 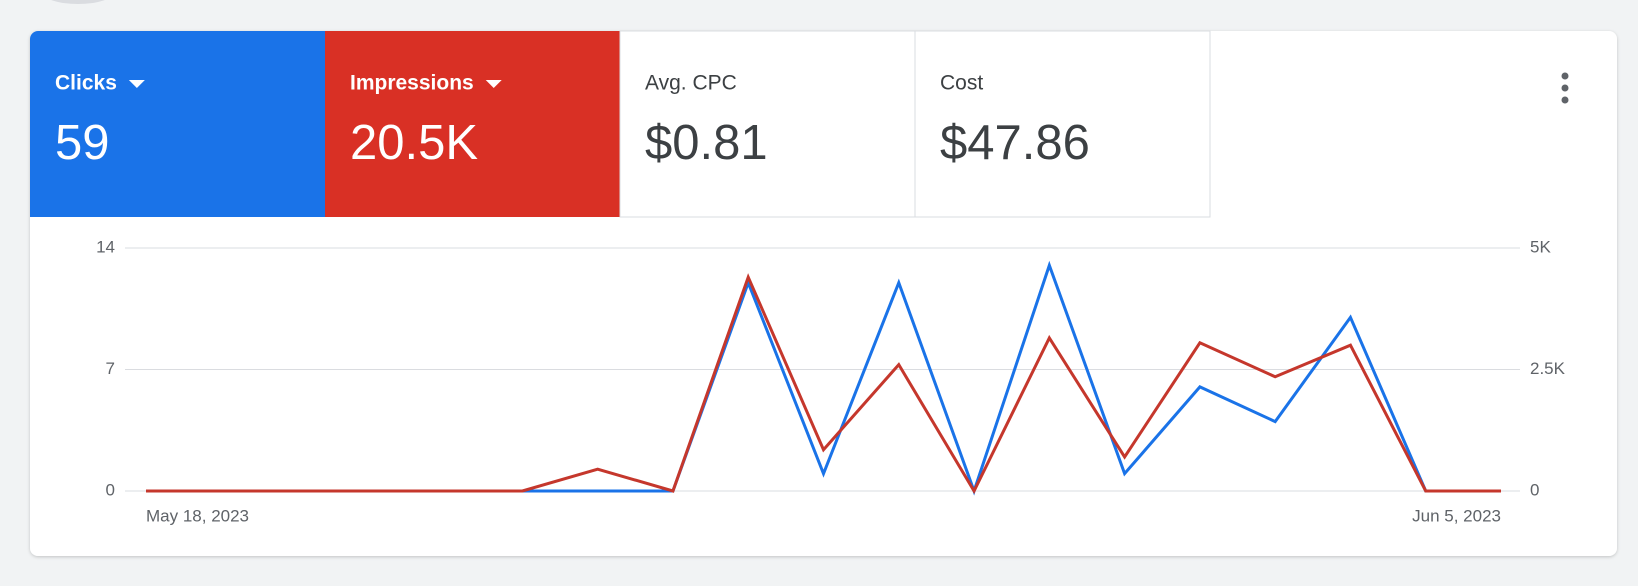 I want to click on metric-value: 59, so click(x=82, y=143).